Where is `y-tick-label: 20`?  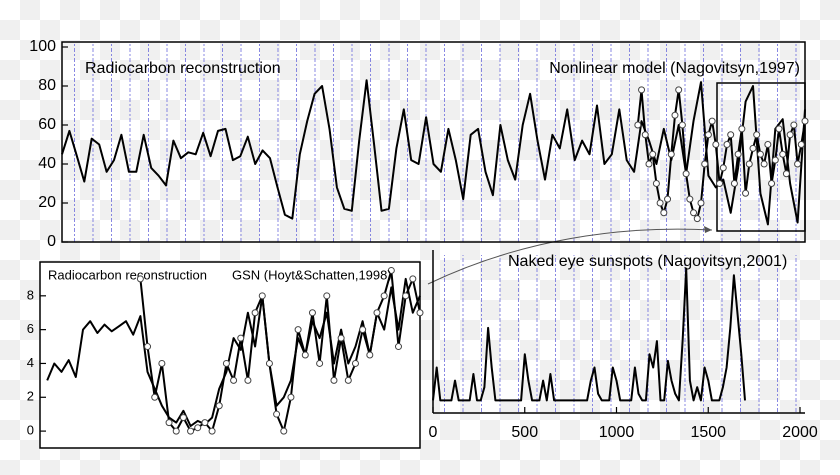 y-tick-label: 20 is located at coordinates (47, 202).